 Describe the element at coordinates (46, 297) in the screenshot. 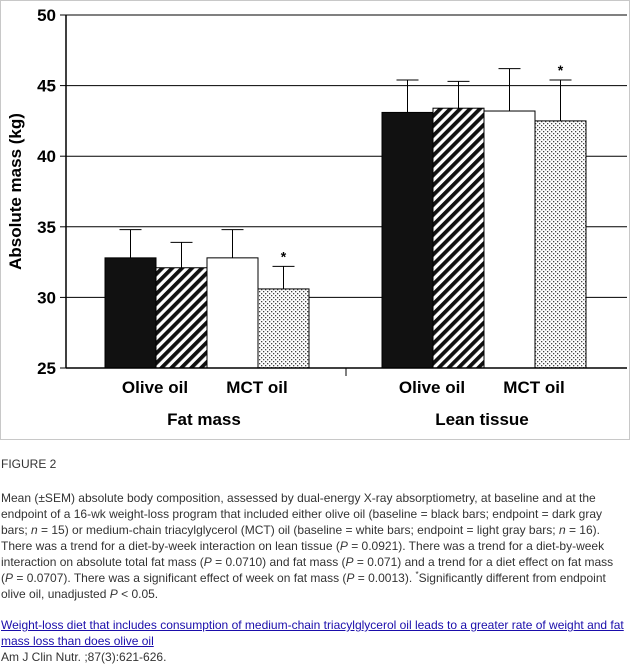

I see `y-tick-label: 30` at that location.